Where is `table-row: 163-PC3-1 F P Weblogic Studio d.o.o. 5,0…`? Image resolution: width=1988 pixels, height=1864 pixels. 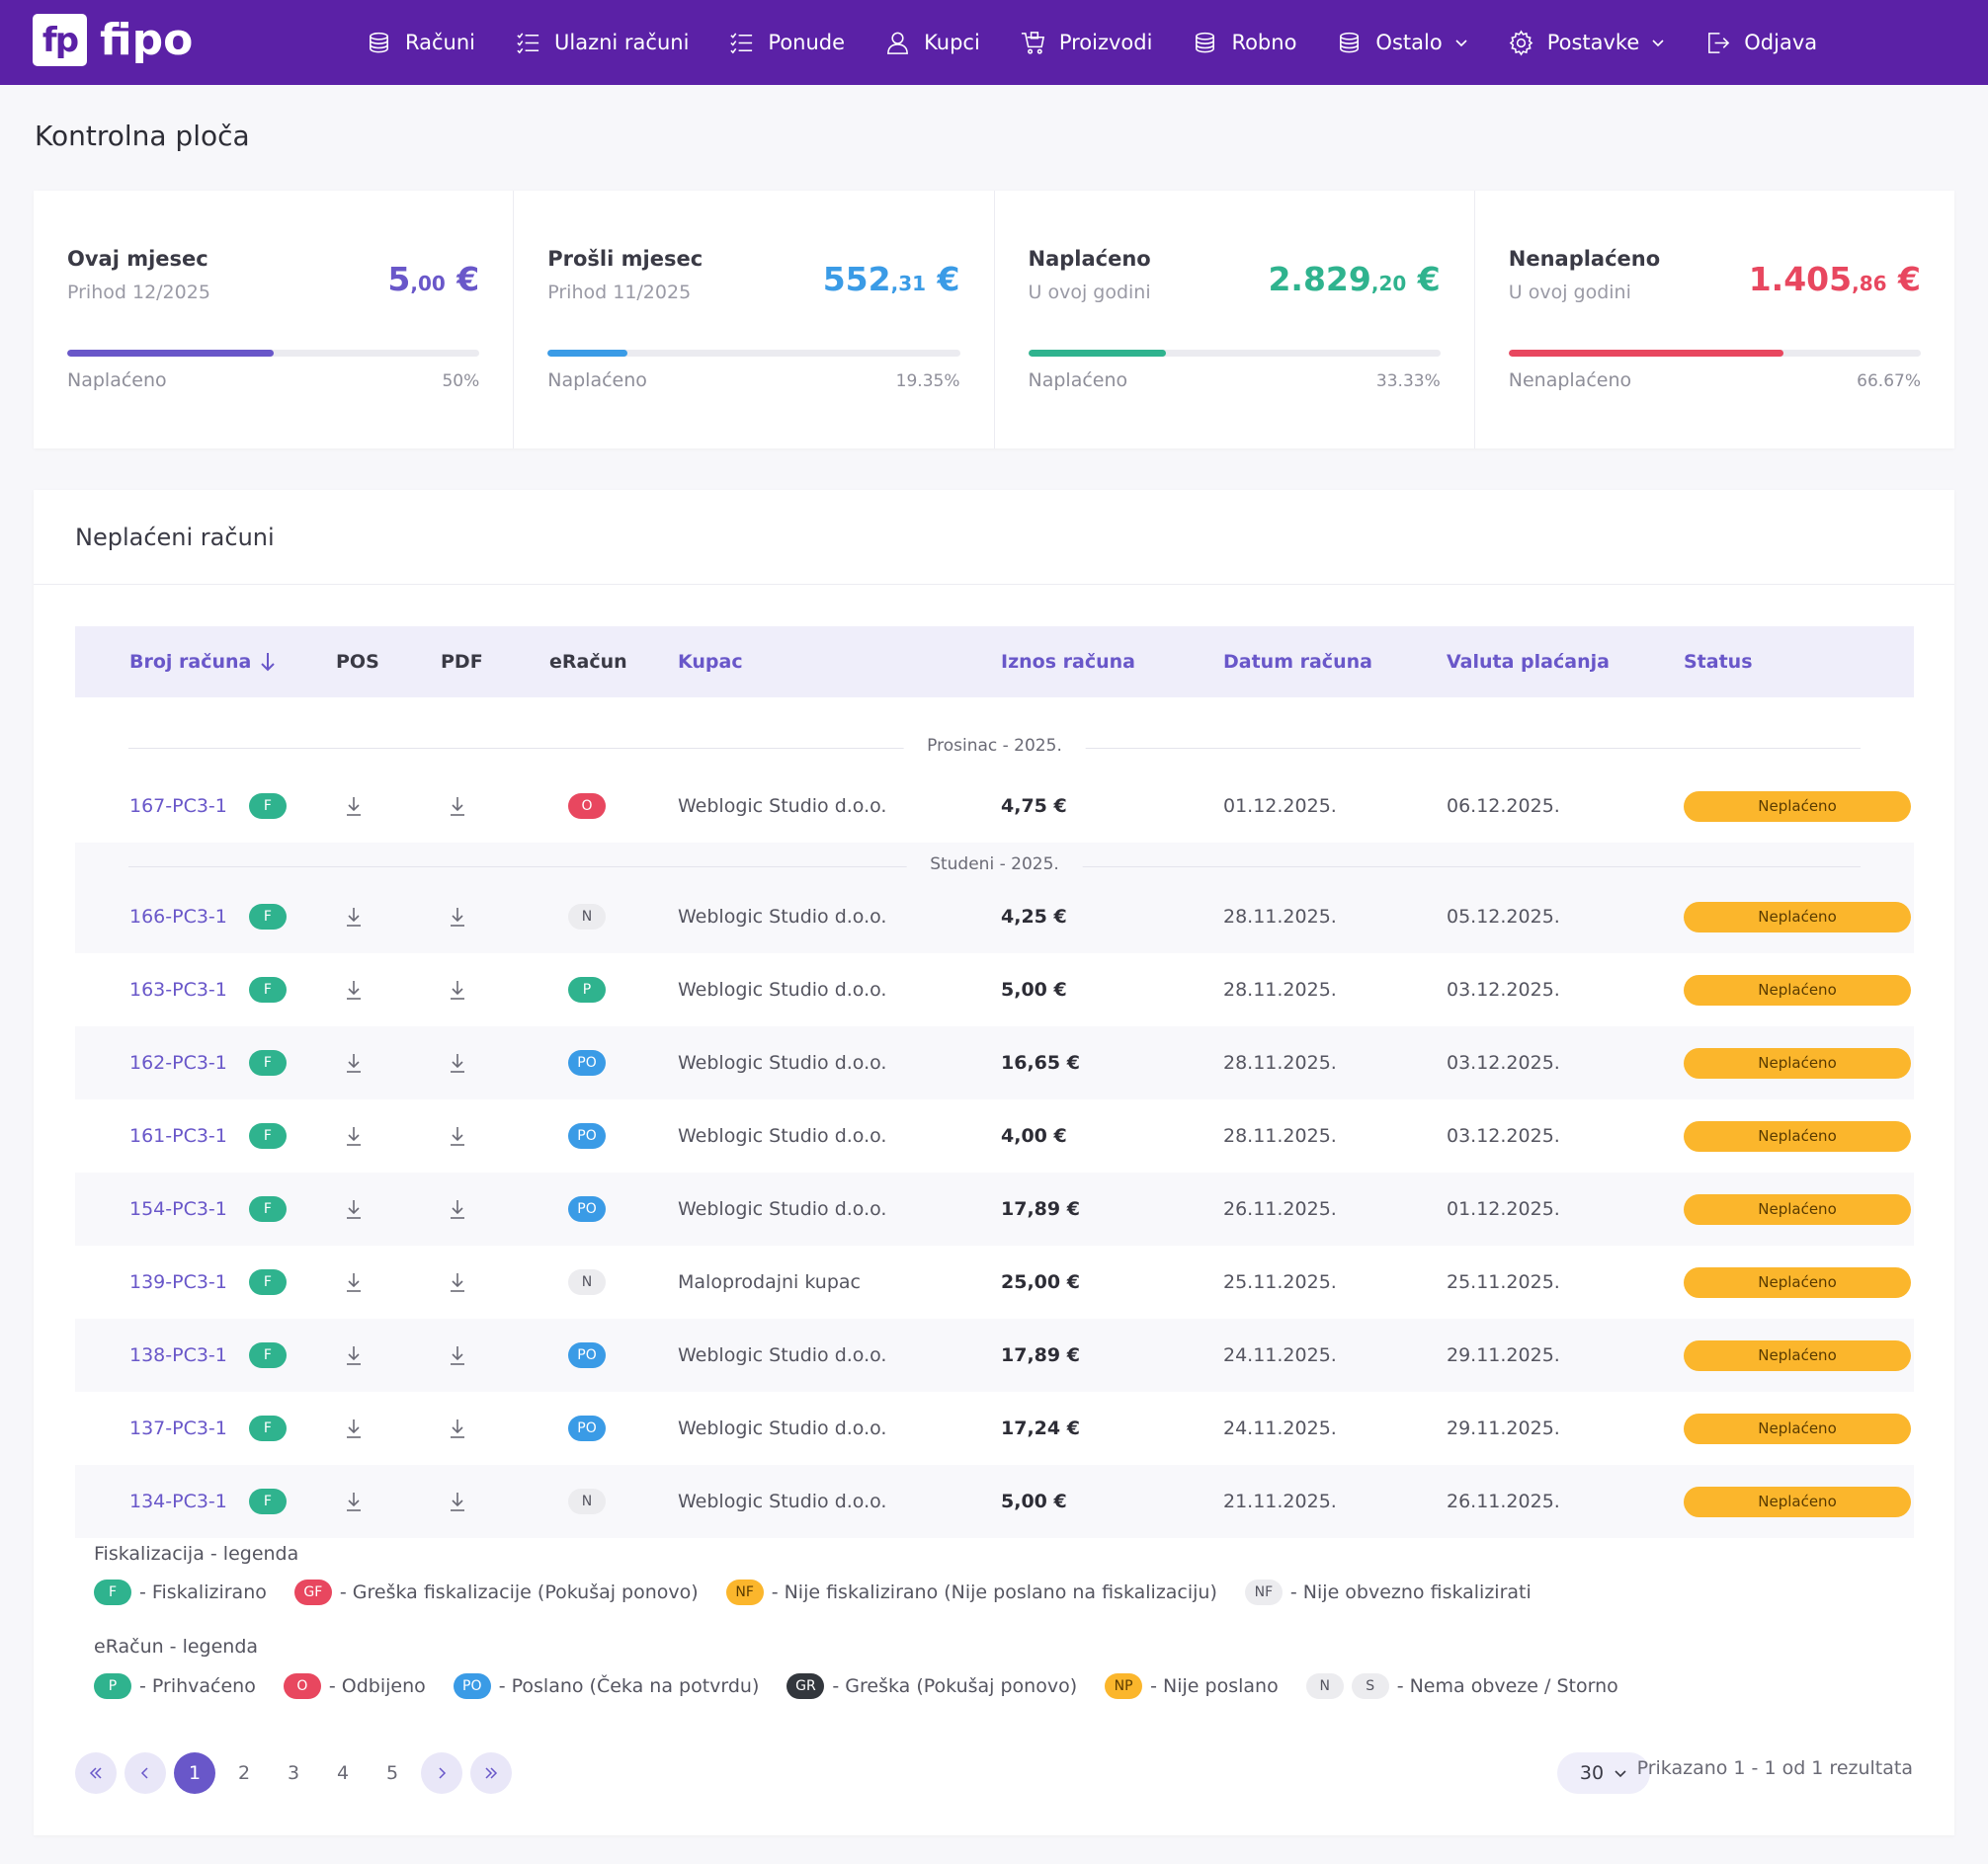 table-row: 163-PC3-1 F P Weblogic Studio d.o.o. 5,0… is located at coordinates (994, 989).